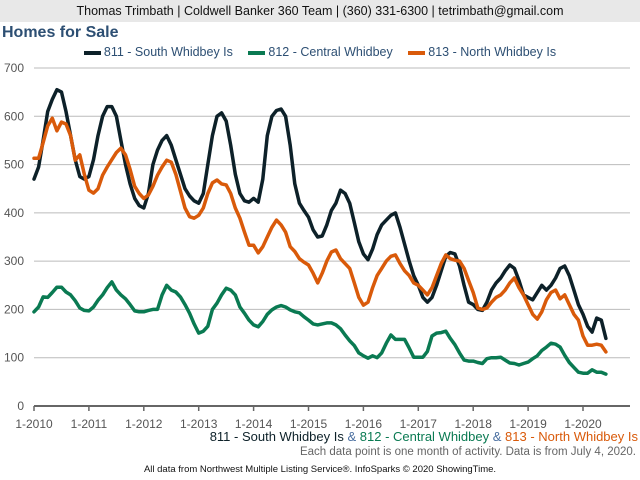 This screenshot has height=480, width=640. I want to click on legend-item-812: 812 - Central Whidbey, so click(320, 52).